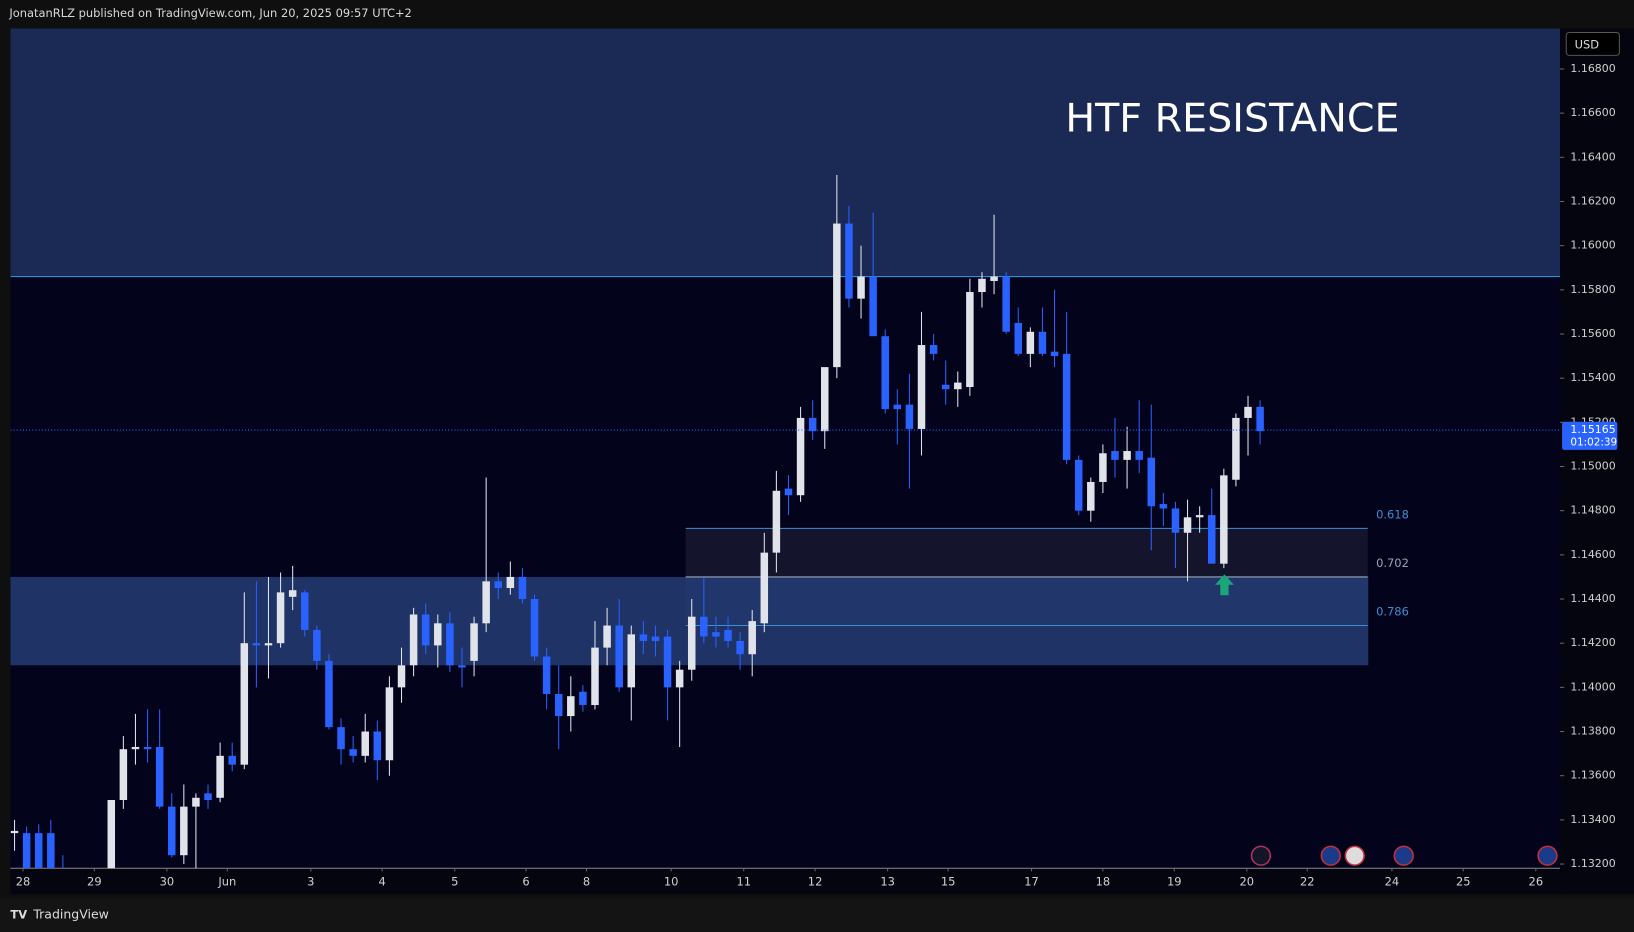 The image size is (1634, 932). Describe the element at coordinates (1592, 554) in the screenshot. I see `y-tick-label: 1.14600` at that location.